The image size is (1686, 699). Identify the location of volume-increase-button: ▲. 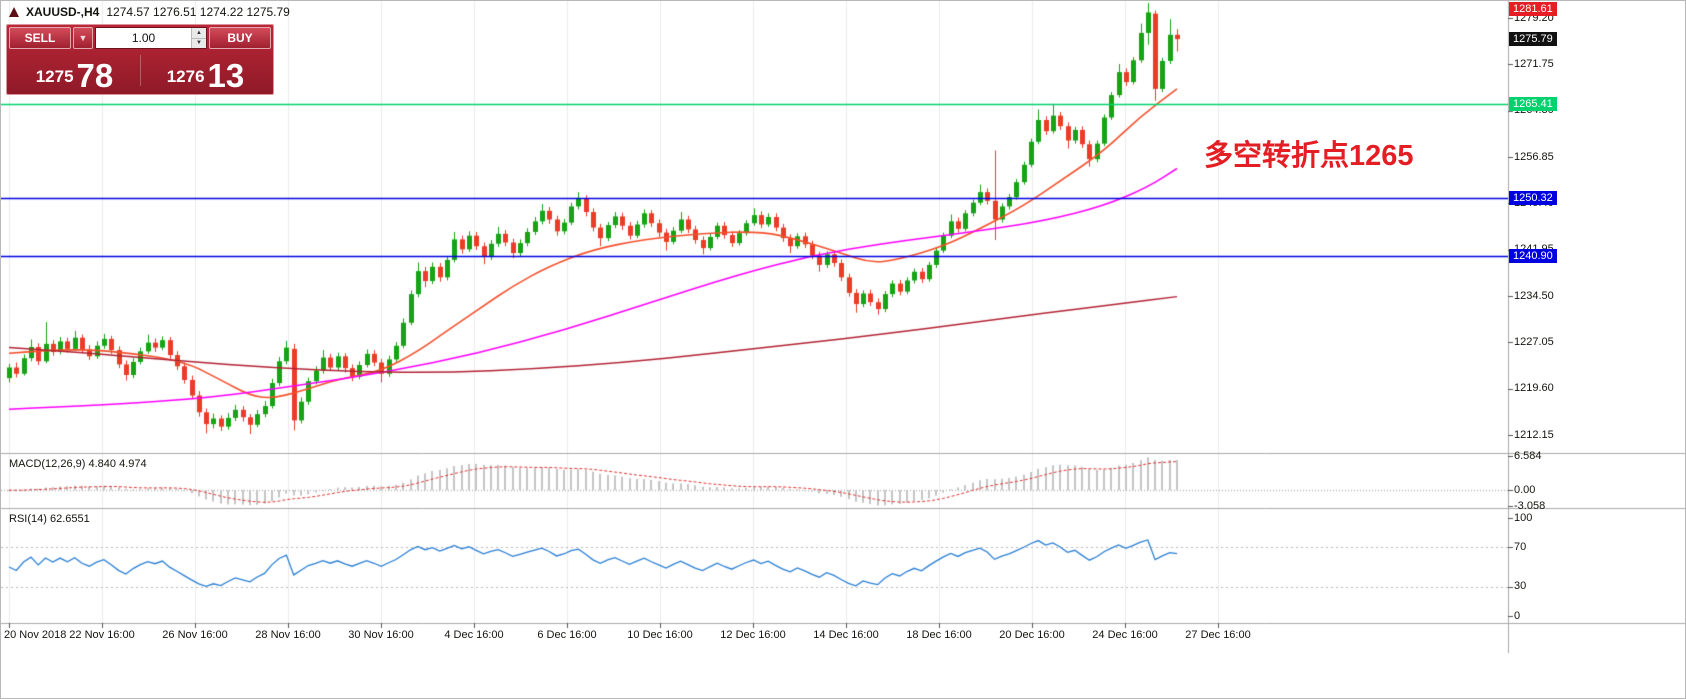
(199, 33).